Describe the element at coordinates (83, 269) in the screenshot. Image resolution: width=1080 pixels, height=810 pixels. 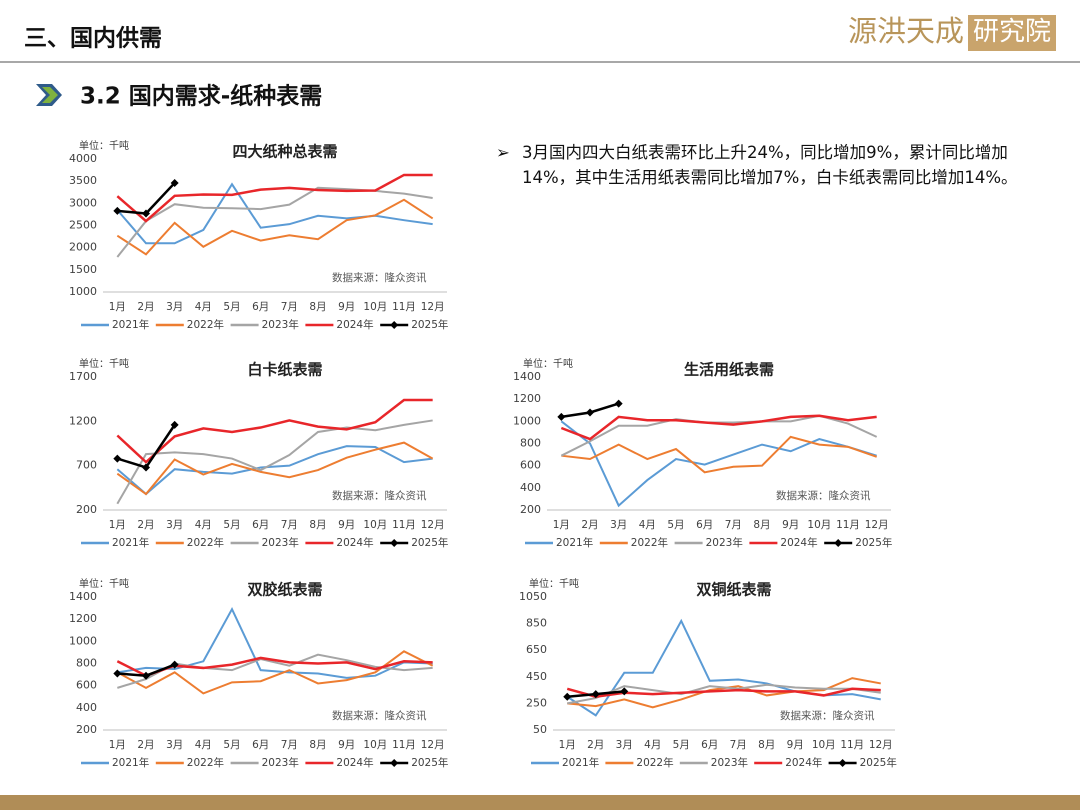
I see `y-tick-label: 1500` at that location.